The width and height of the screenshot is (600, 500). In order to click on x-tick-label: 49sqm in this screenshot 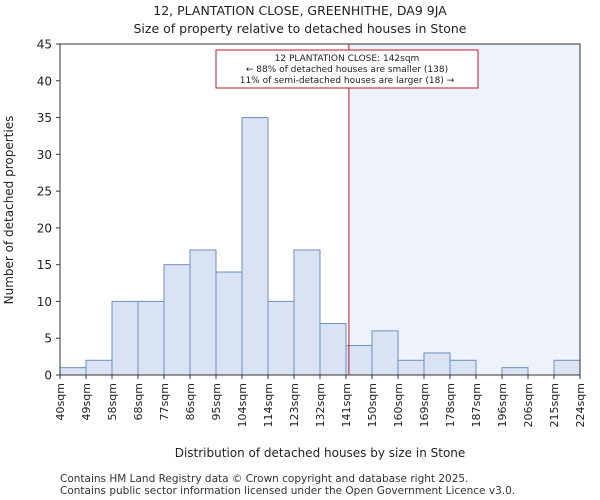, I will do `click(86, 401)`.